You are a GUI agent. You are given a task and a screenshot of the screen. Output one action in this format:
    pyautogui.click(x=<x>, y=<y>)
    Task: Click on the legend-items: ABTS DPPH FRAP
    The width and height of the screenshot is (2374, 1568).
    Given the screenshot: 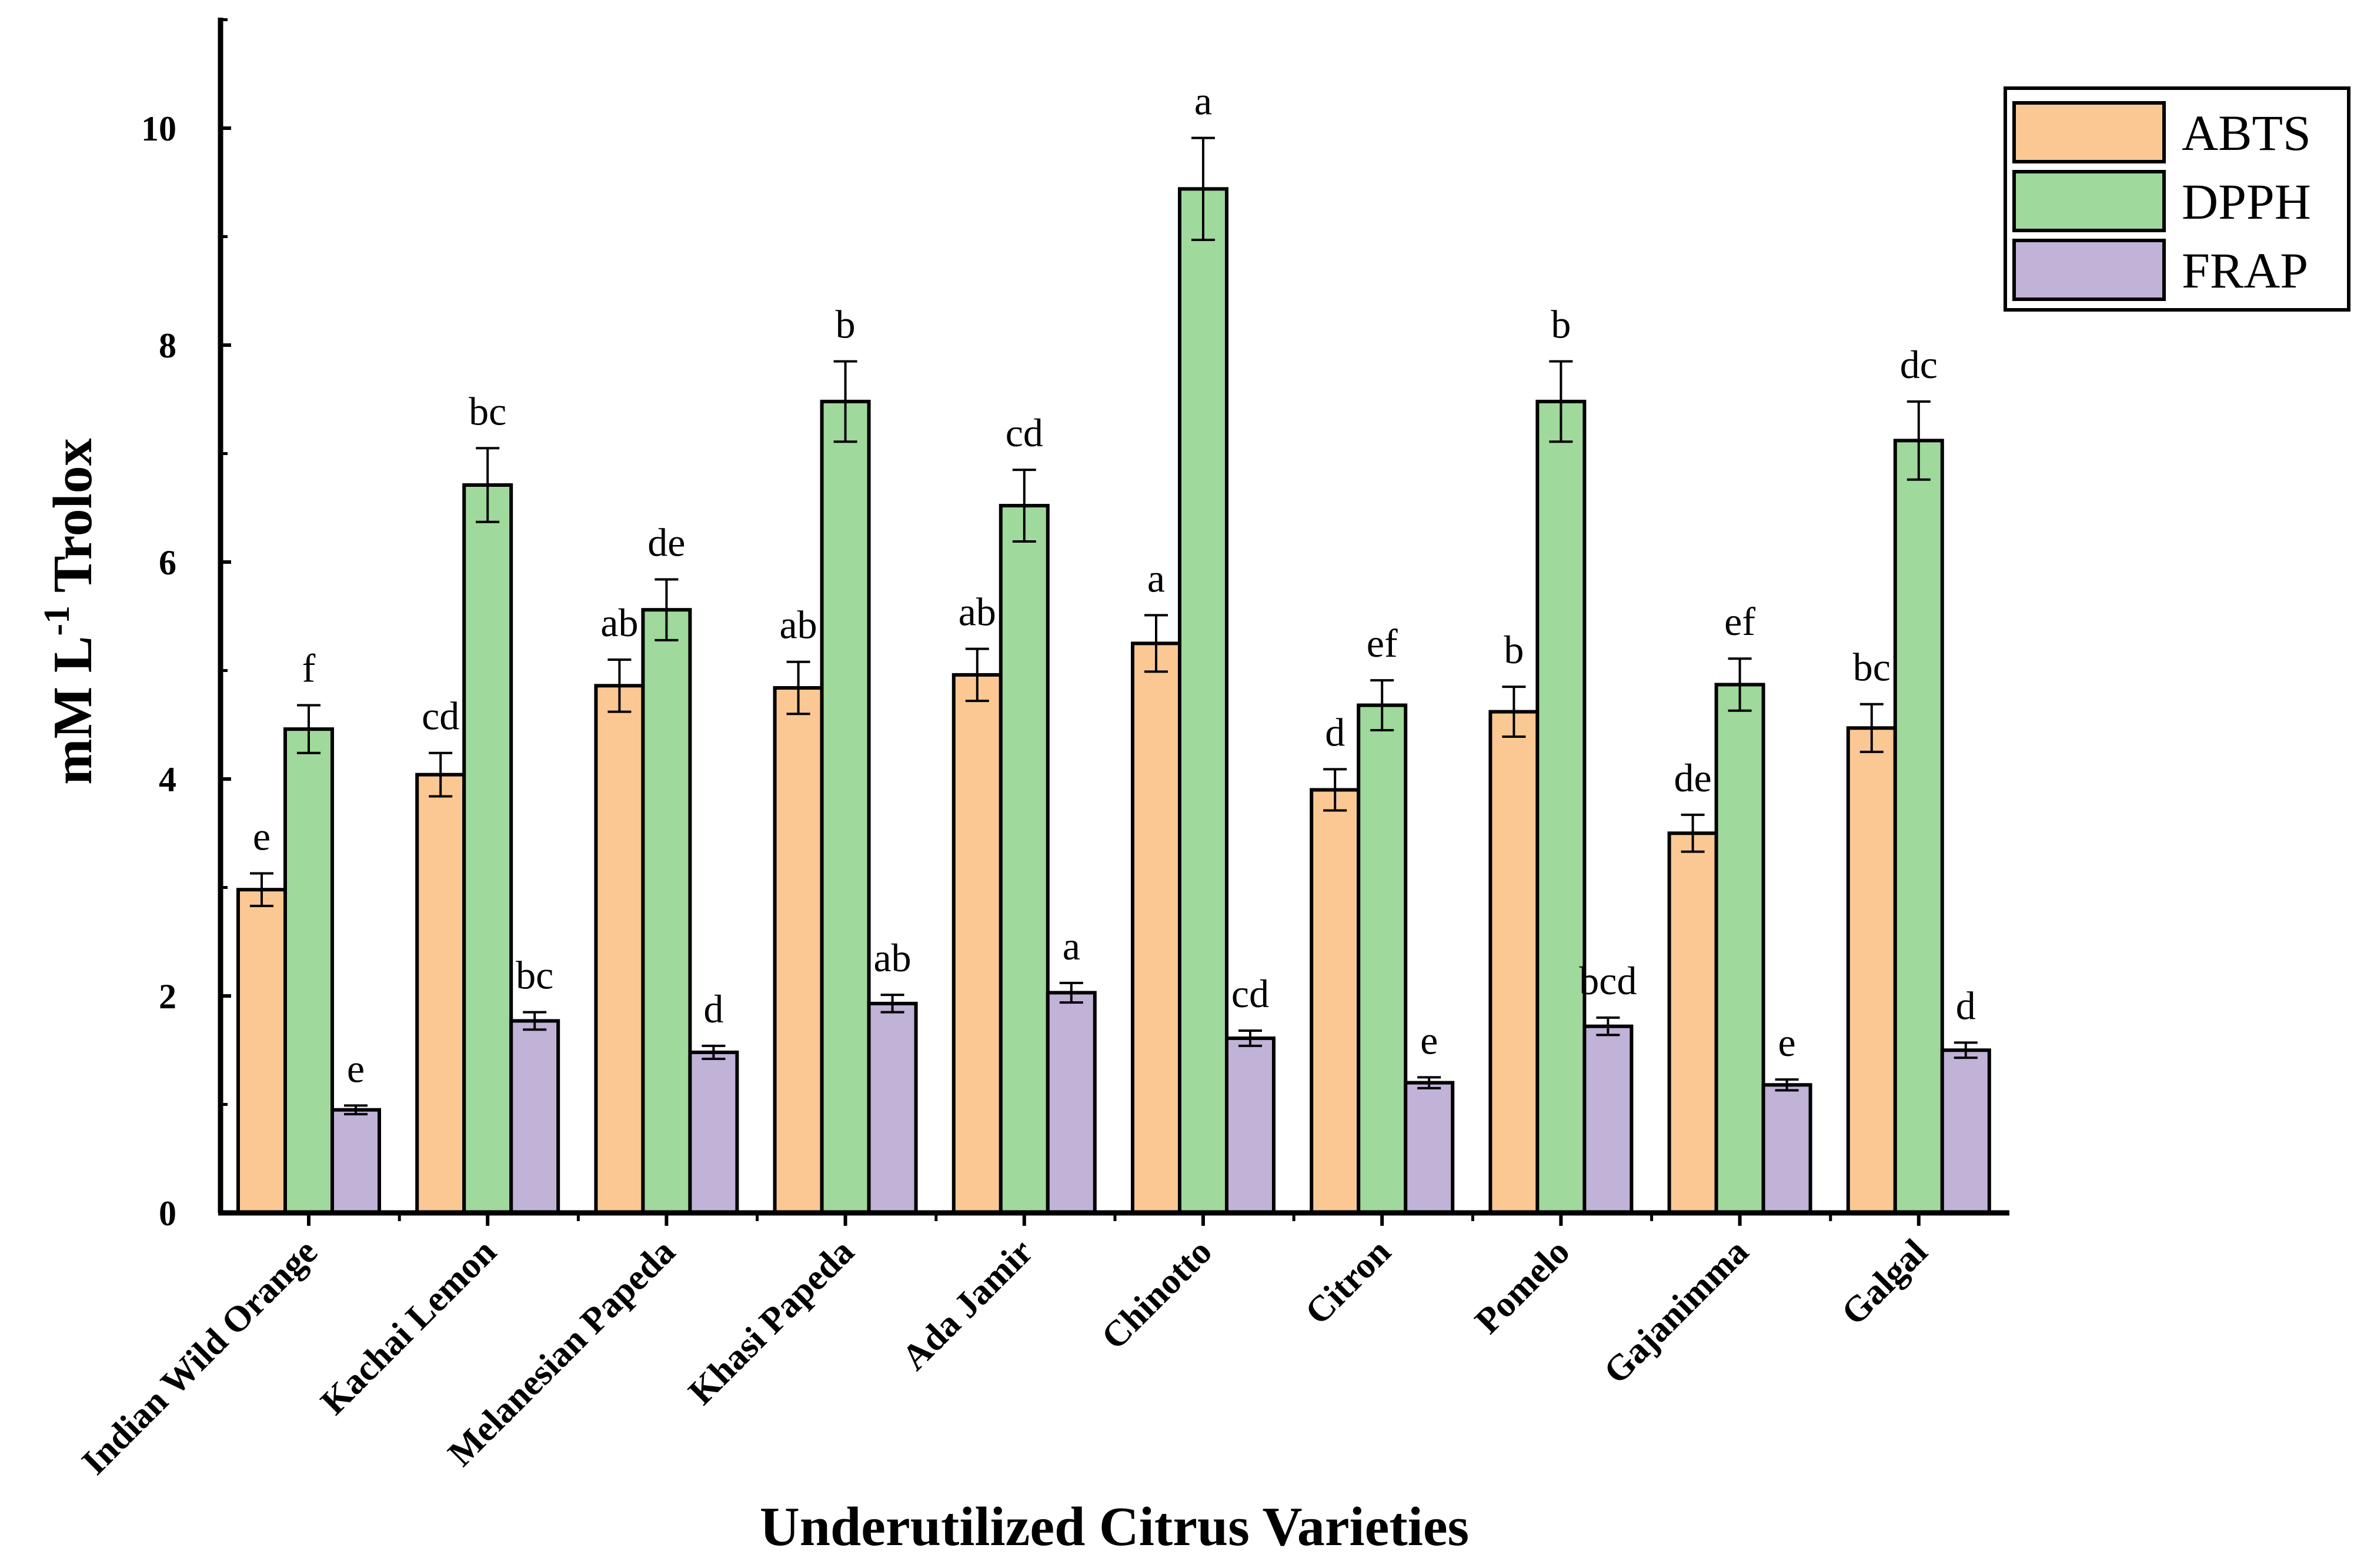 What is the action you would take?
    pyautogui.click(x=2161, y=201)
    